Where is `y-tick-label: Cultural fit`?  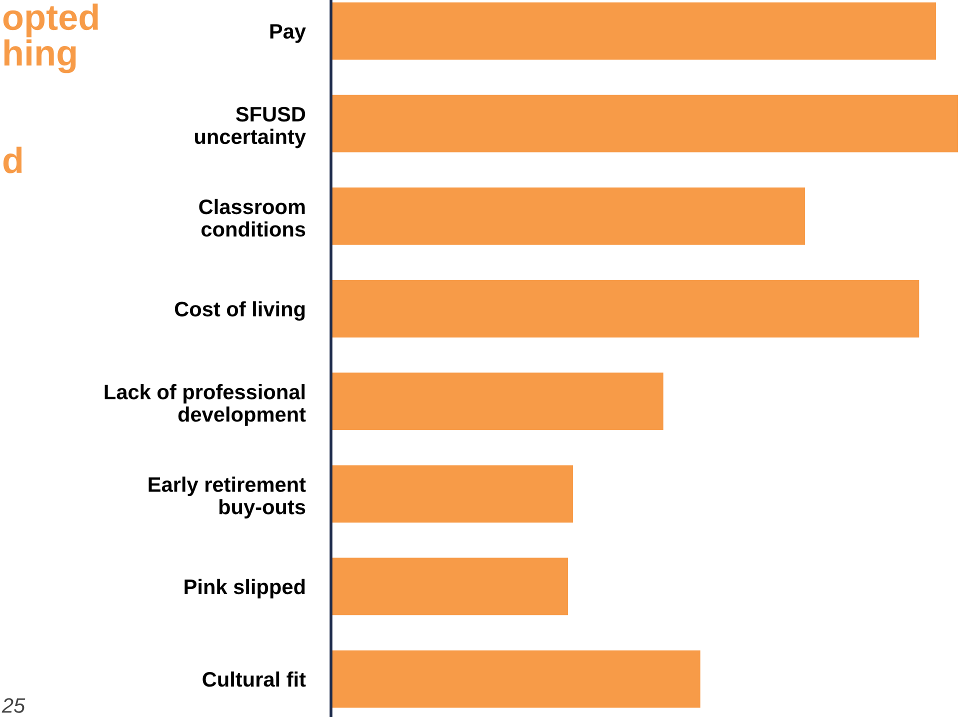
y-tick-label: Cultural fit is located at coordinates (254, 679).